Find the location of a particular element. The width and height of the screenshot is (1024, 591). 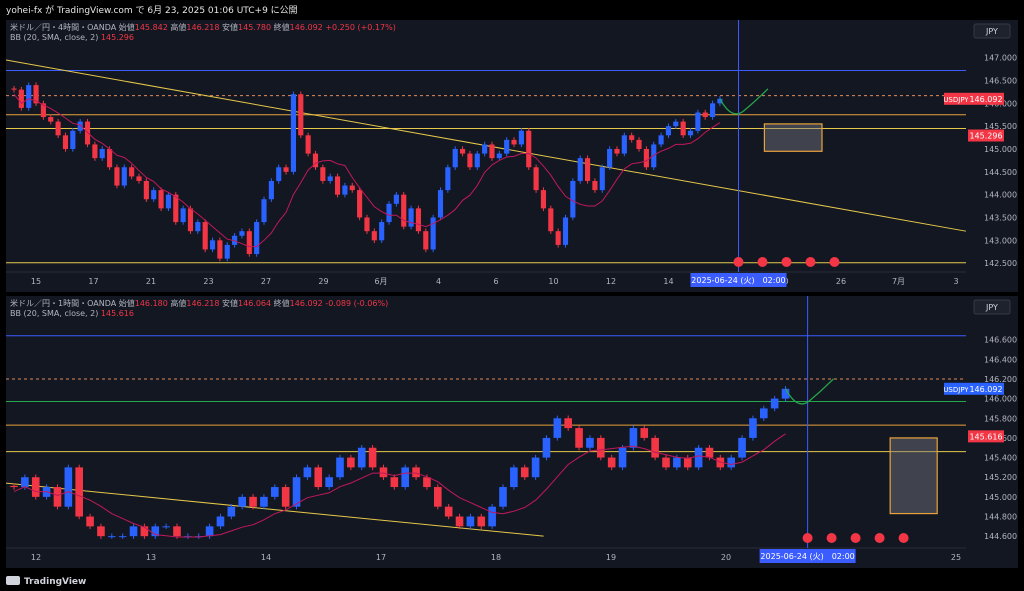

open-label: 始値 is located at coordinates (126, 303).